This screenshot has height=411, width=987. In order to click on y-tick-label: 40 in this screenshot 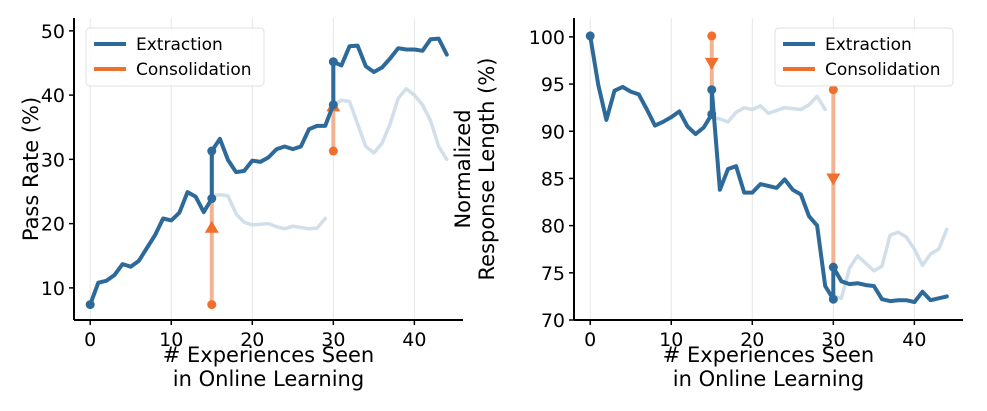, I will do `click(53, 96)`.